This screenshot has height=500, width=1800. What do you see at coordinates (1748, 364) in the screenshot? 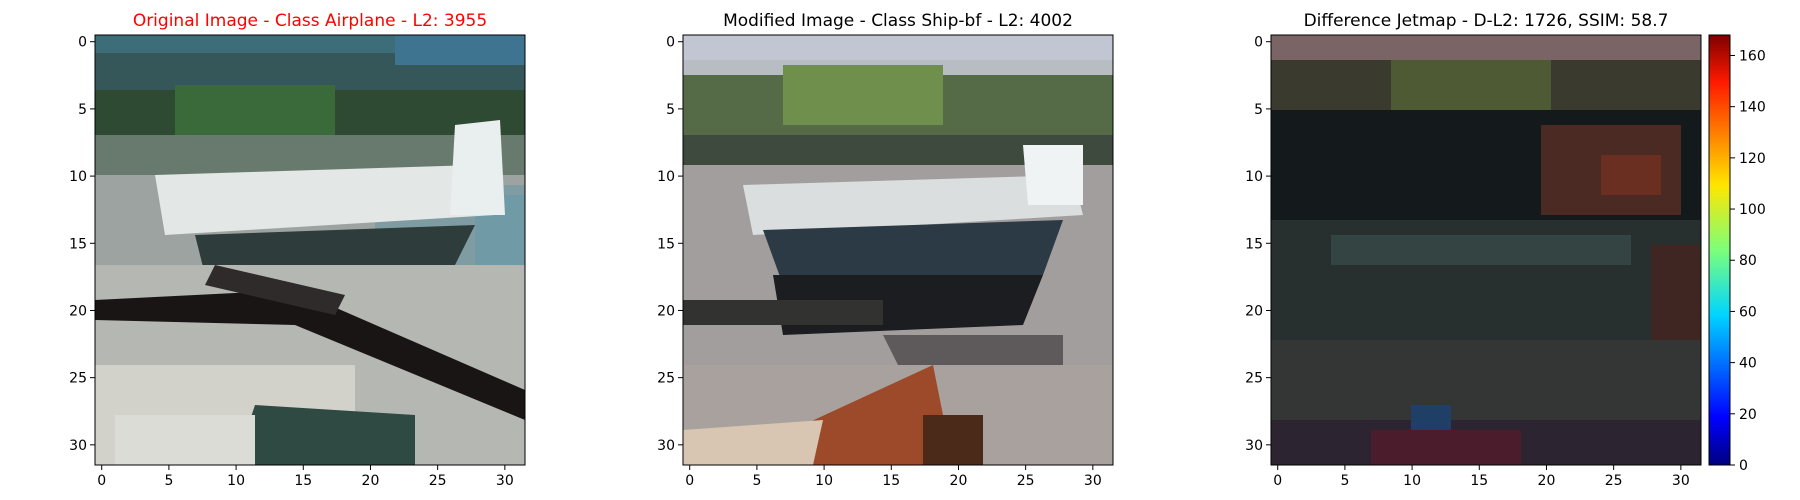
I see `colorbar-tick-label: 40` at bounding box center [1748, 364].